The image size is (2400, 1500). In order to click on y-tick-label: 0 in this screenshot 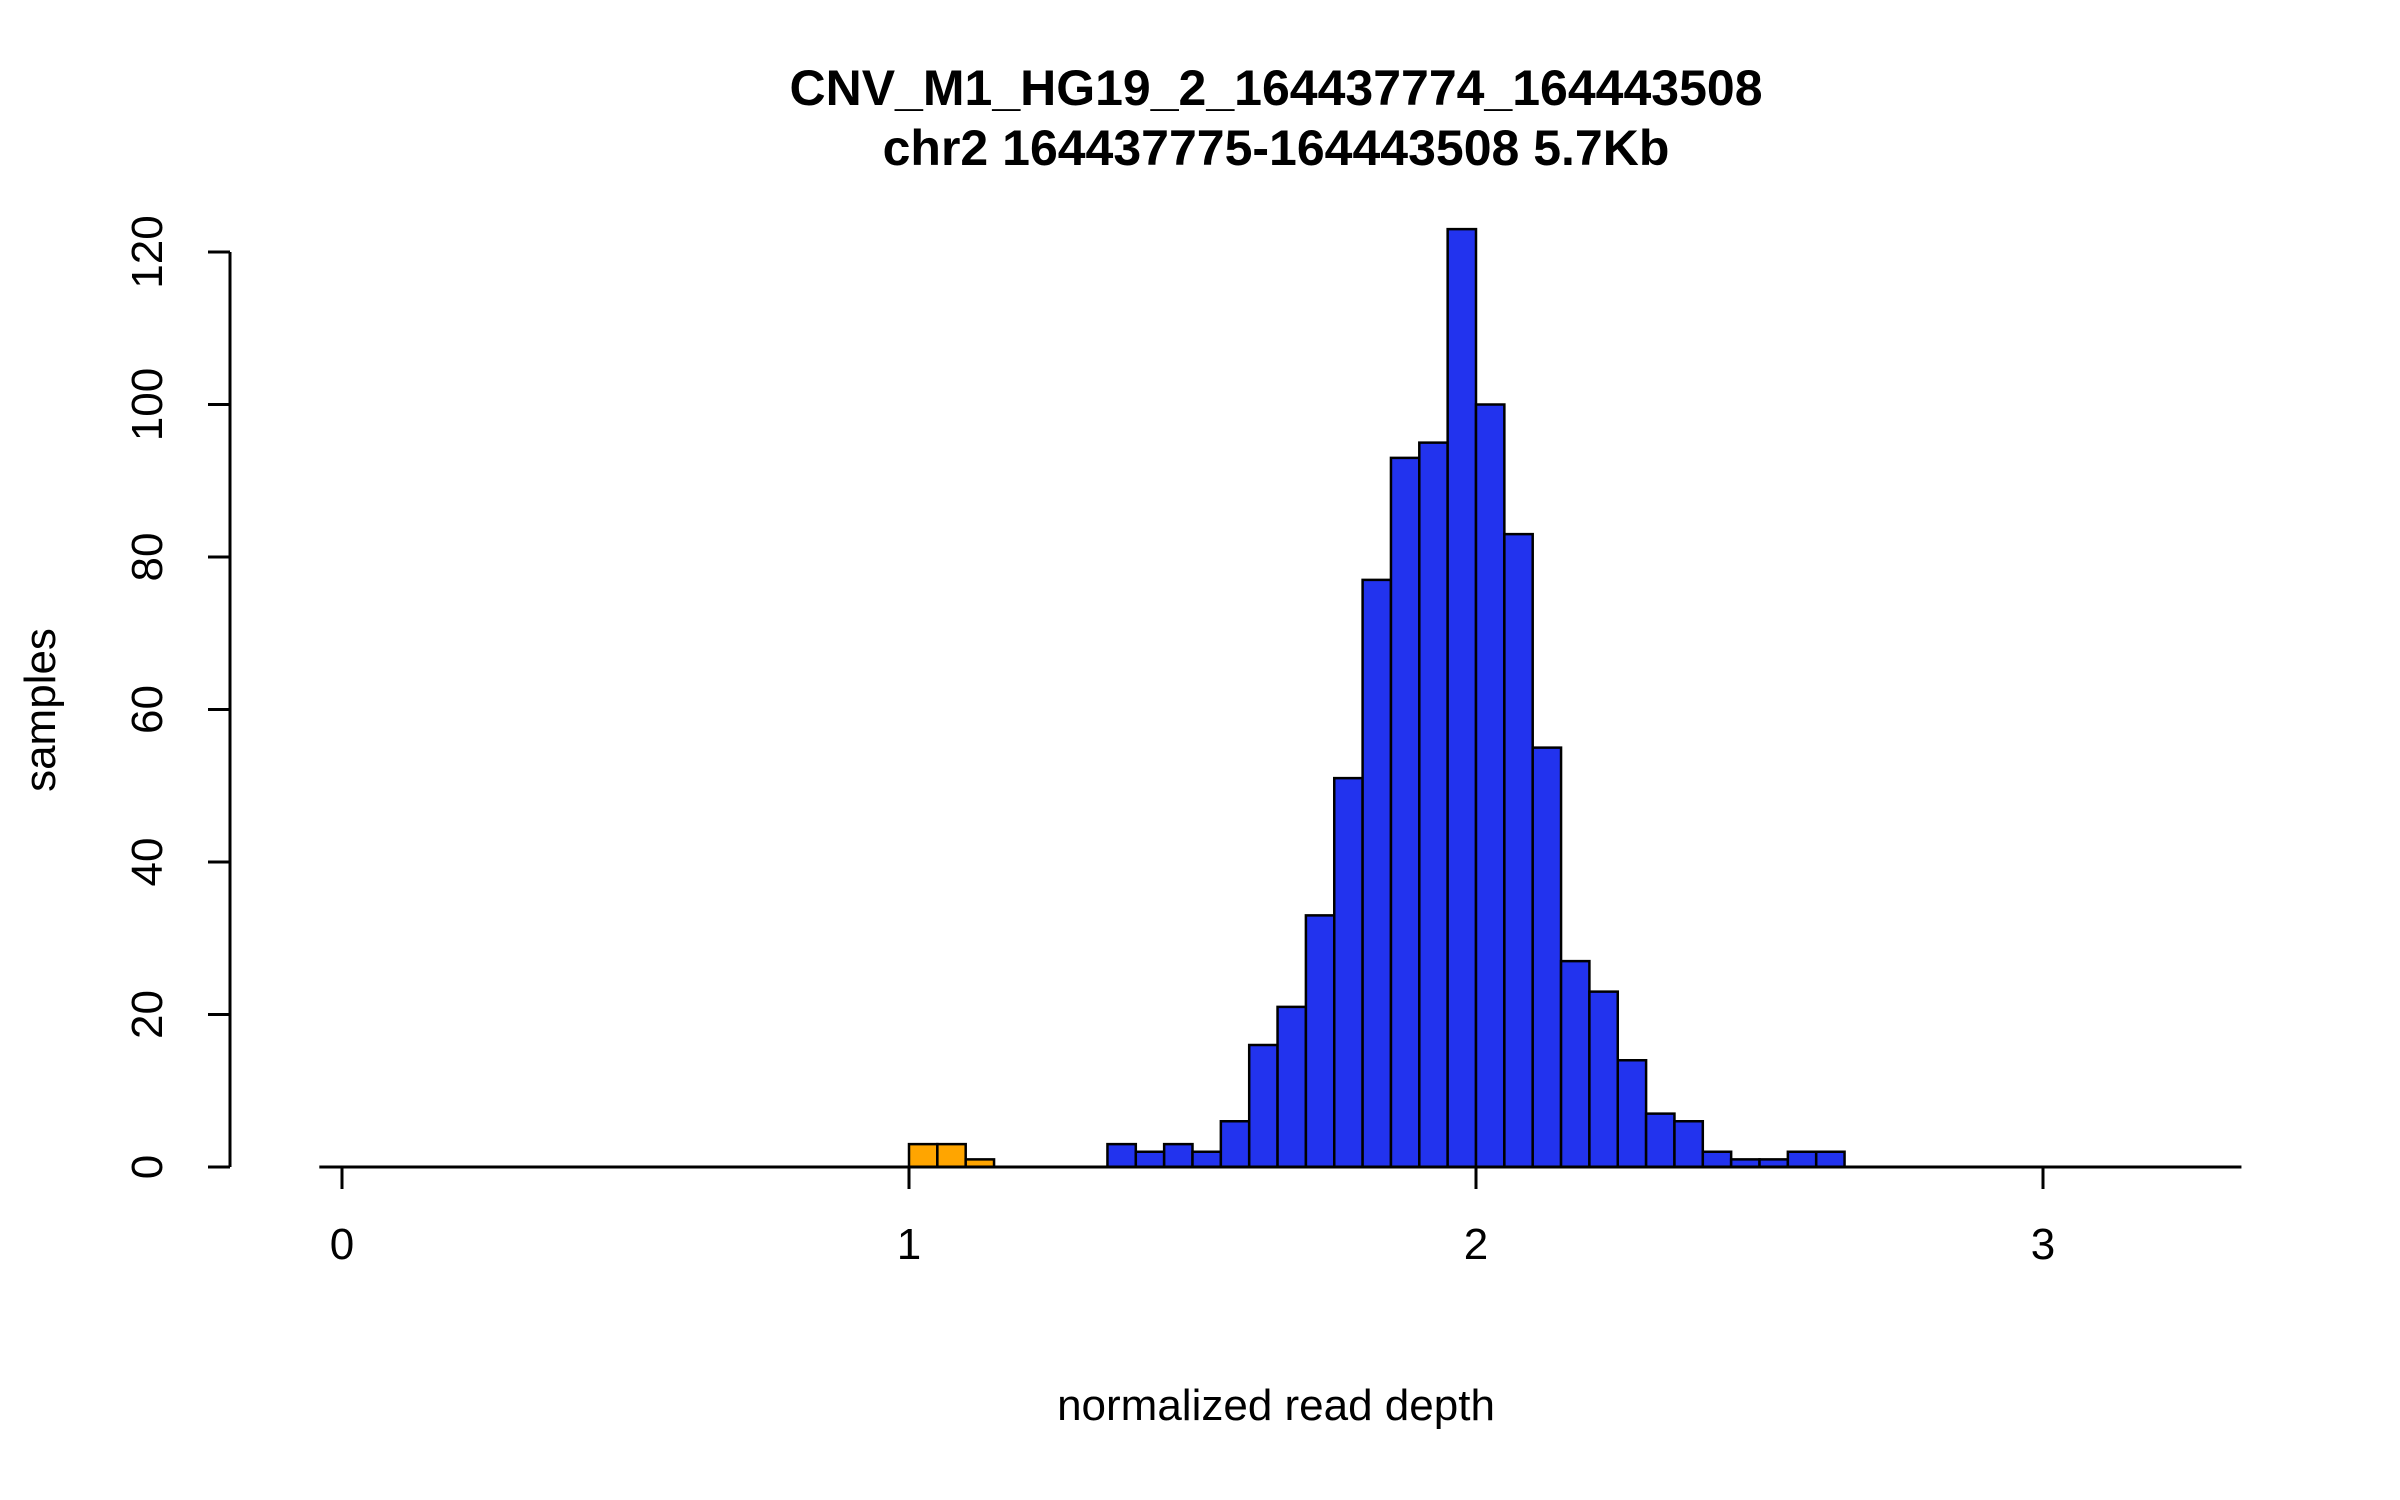, I will do `click(147, 1167)`.